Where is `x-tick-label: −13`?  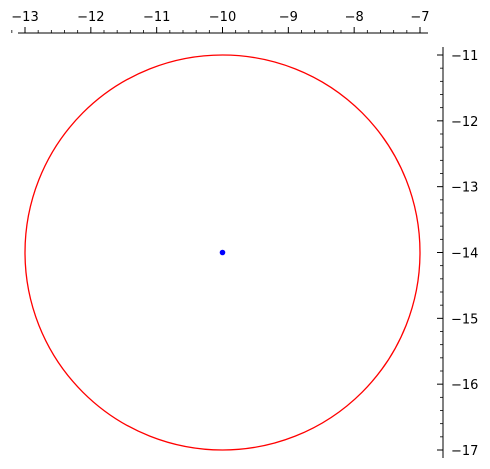 x-tick-label: −13 is located at coordinates (24, 17).